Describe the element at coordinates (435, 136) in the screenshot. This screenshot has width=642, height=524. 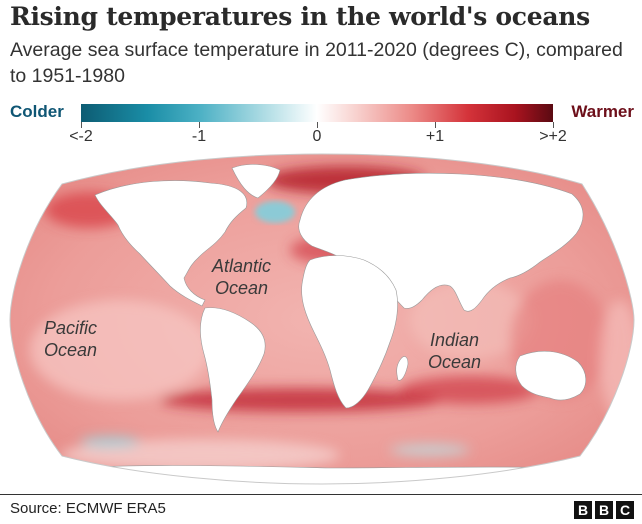
I see `legend-tick-label: +1` at that location.